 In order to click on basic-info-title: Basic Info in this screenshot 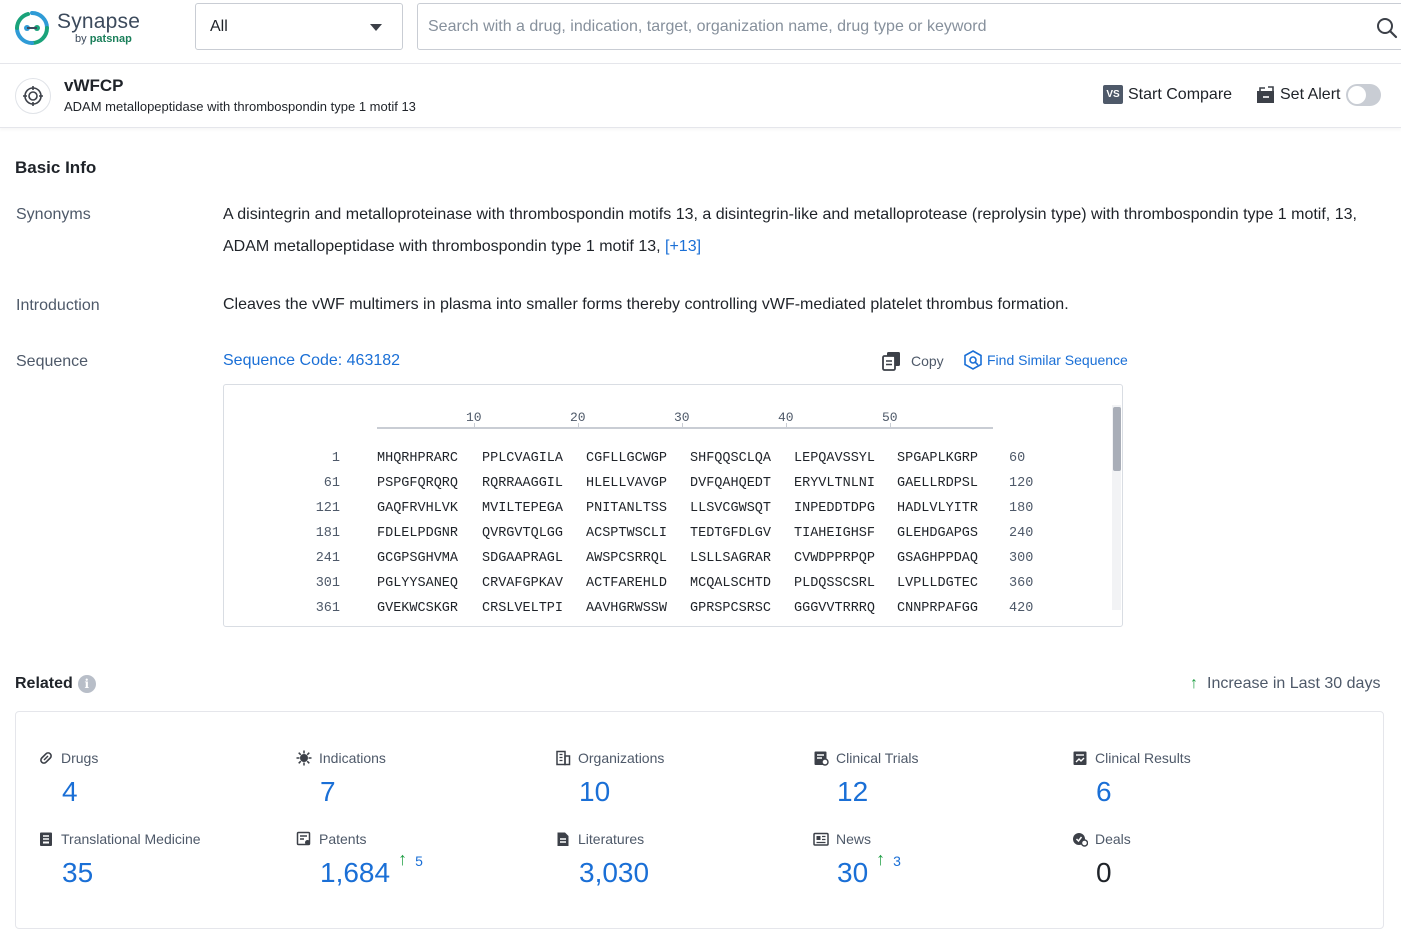, I will do `click(55, 168)`.